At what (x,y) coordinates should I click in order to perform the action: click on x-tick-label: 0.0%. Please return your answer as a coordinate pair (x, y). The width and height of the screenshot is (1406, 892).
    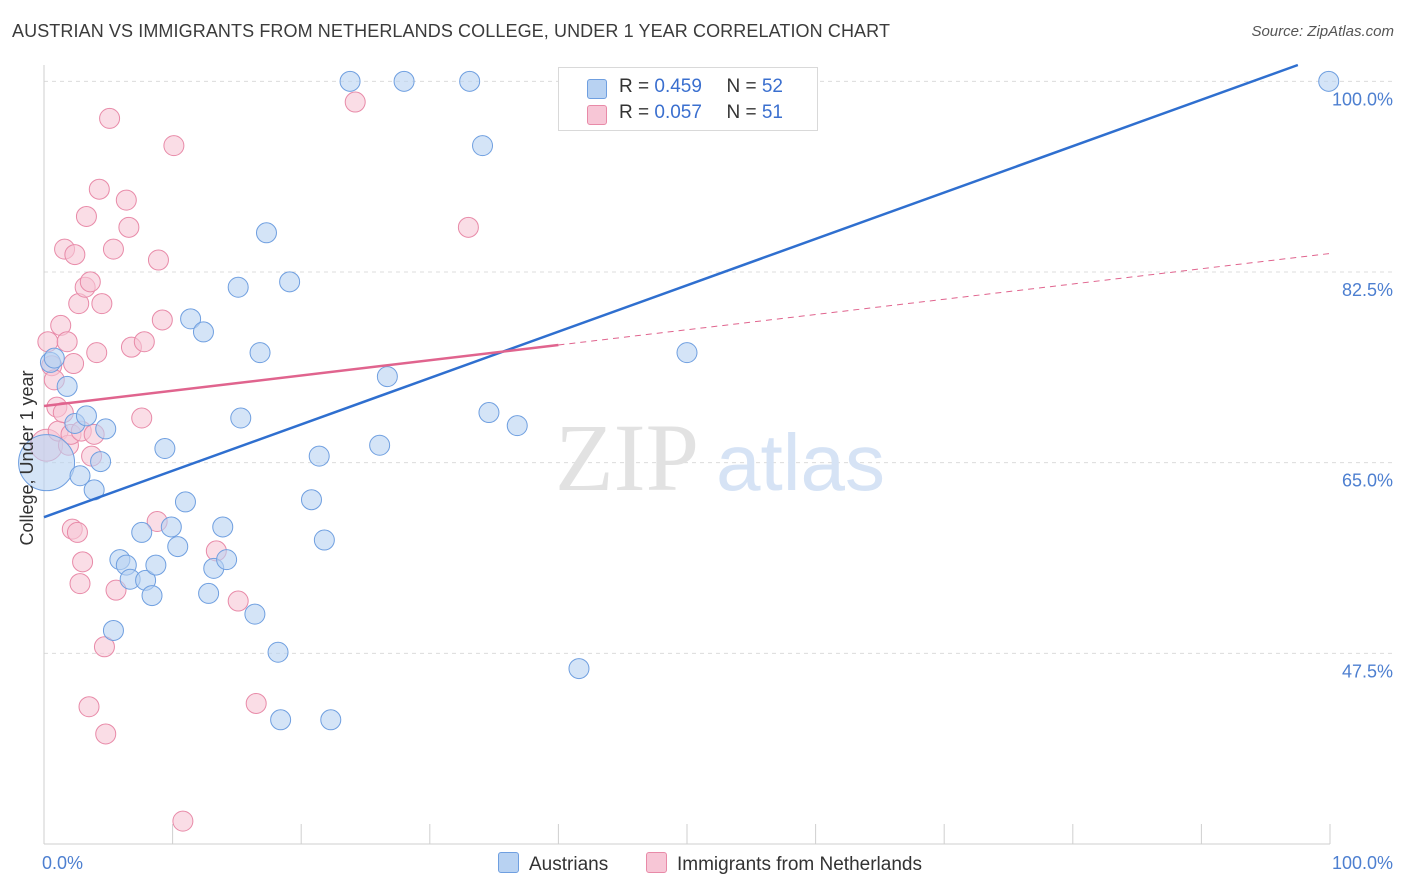
    Looking at the image, I should click on (62, 863).